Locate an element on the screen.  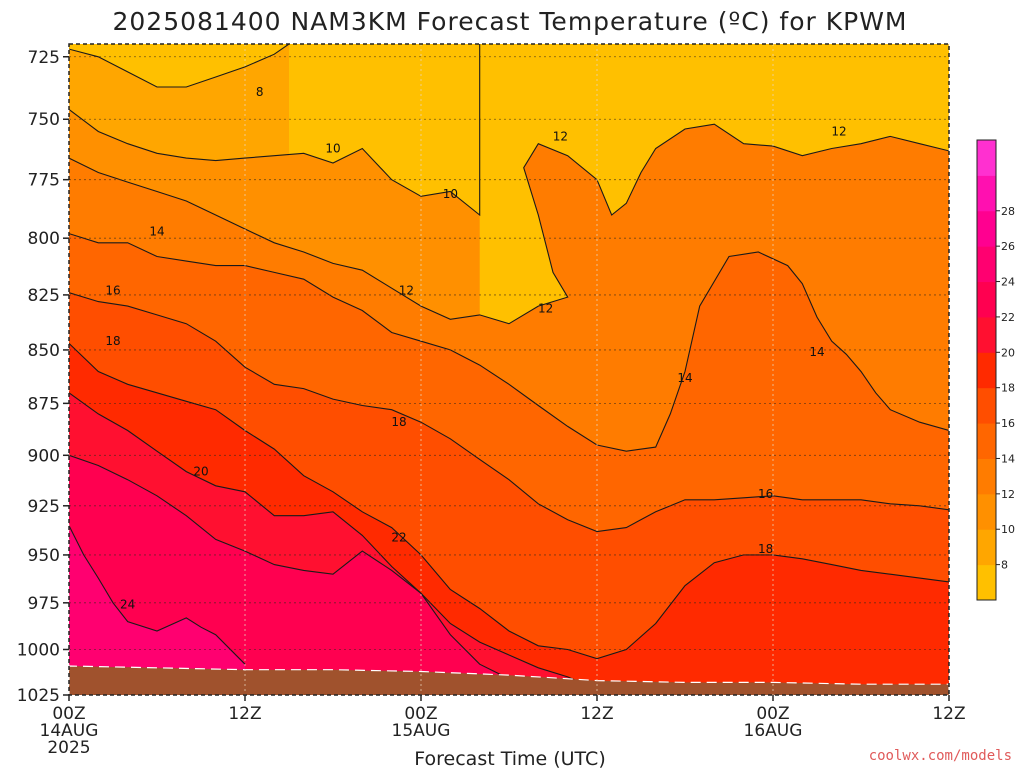
y-tick-label-850: 850 is located at coordinates (44, 351).